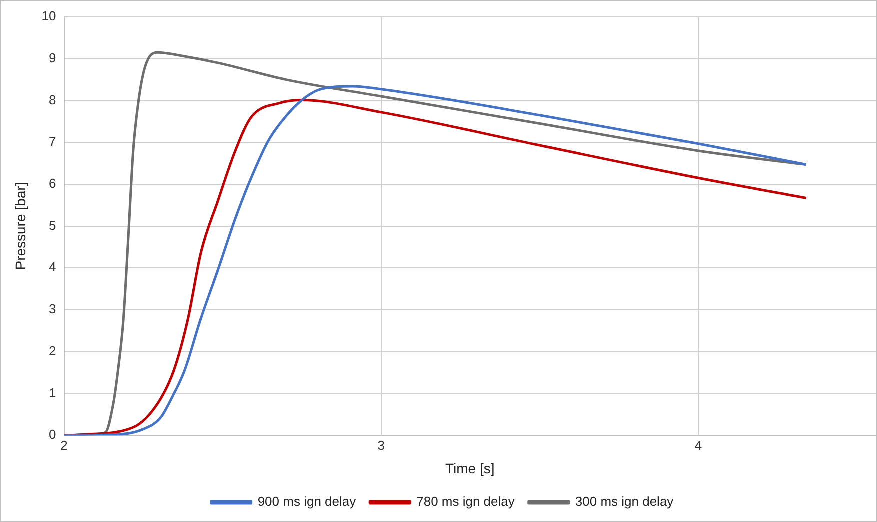 The height and width of the screenshot is (522, 877). Describe the element at coordinates (307, 502) in the screenshot. I see `legend-label: 900 ms ign delay` at that location.